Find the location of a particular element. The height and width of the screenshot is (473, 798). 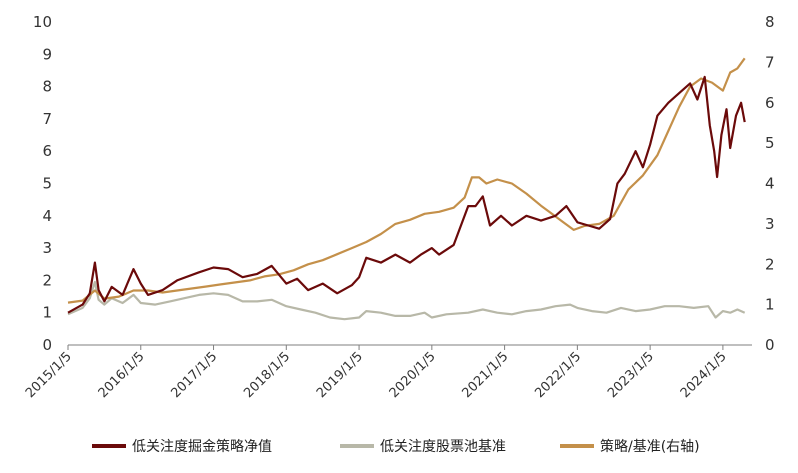

left-y-tick-label: 5 is located at coordinates (47, 184).